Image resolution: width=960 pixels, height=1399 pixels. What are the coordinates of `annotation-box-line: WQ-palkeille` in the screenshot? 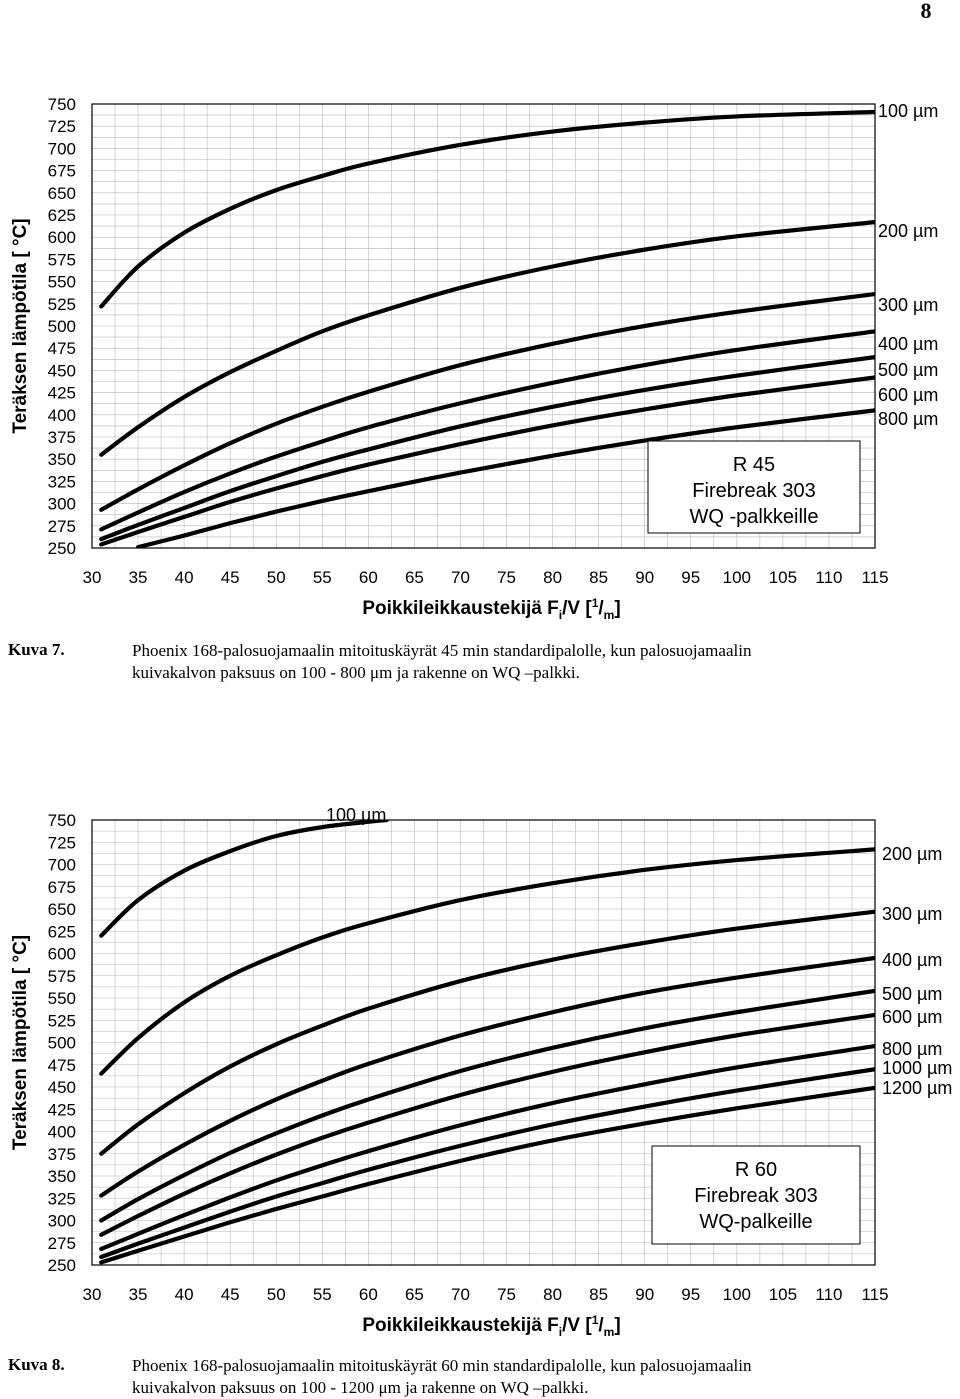 It's located at (755, 1222).